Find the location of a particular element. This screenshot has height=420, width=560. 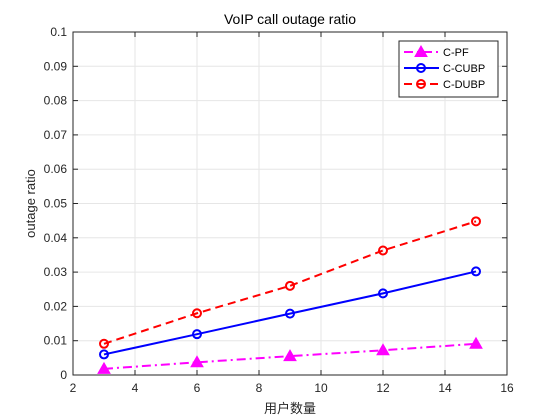

y-tick-label: 0.09 is located at coordinates (56, 66).